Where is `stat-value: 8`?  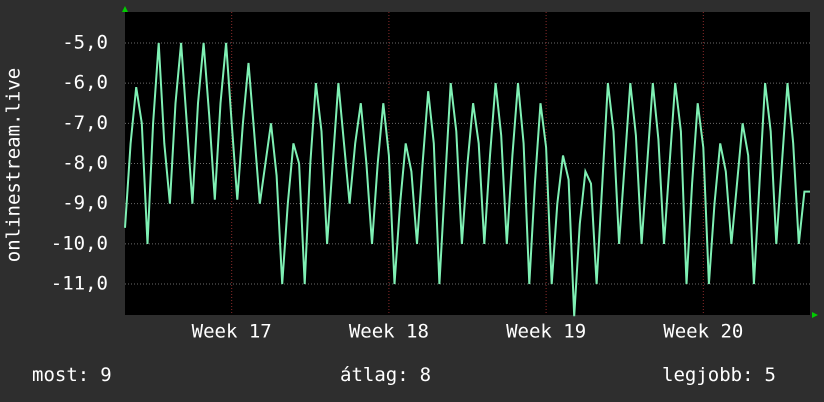 stat-value: 8 is located at coordinates (425, 375).